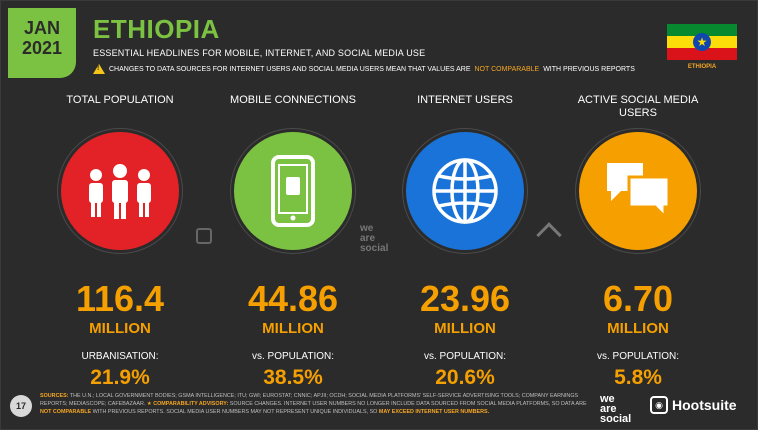 The width and height of the screenshot is (758, 430). I want to click on stat-sub-value: 20.6%, so click(465, 377).